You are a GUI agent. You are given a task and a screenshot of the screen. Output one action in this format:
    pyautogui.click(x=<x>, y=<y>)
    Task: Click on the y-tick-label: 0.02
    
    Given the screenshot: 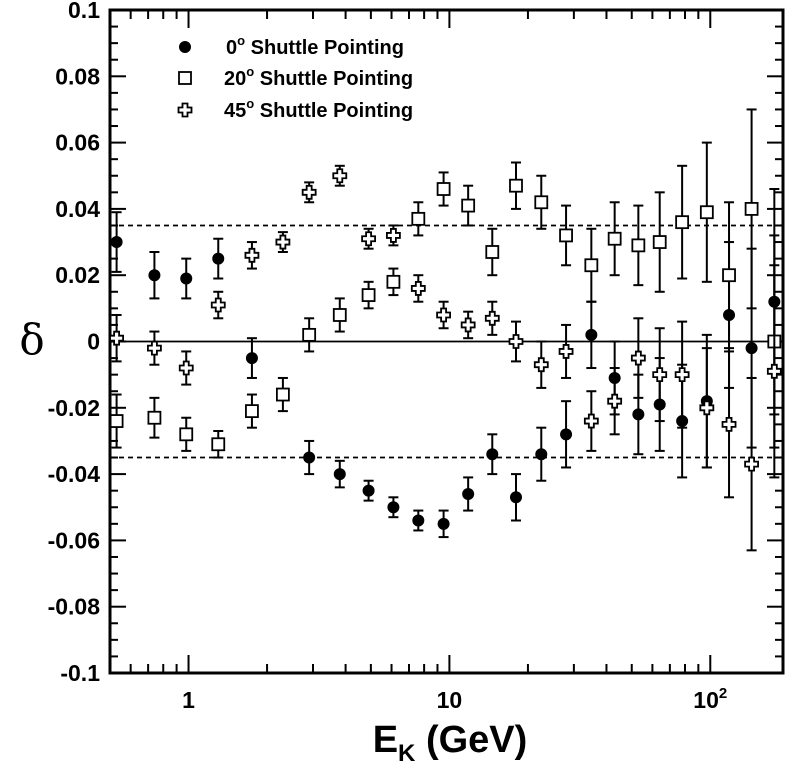 What is the action you would take?
    pyautogui.click(x=77, y=275)
    